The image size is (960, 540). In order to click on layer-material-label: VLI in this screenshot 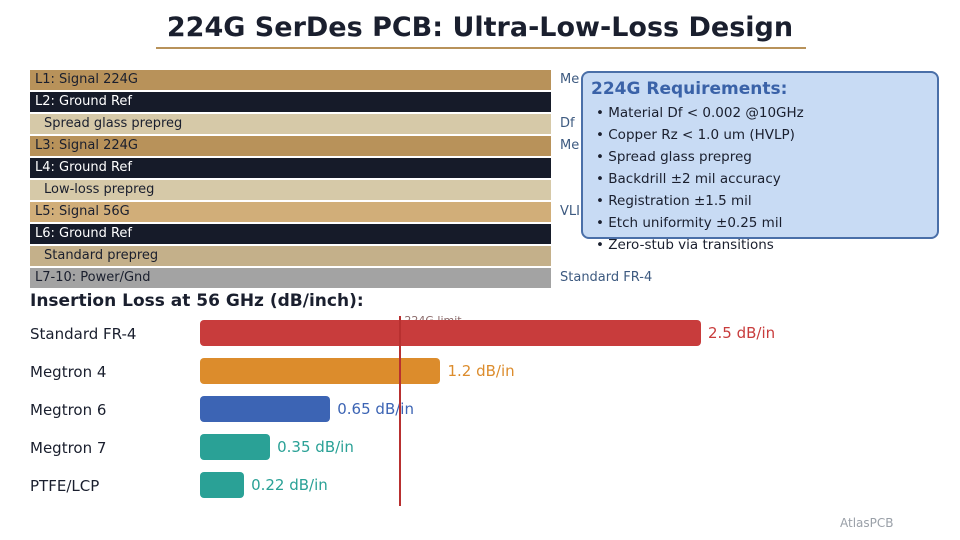, I will do `click(570, 211)`.